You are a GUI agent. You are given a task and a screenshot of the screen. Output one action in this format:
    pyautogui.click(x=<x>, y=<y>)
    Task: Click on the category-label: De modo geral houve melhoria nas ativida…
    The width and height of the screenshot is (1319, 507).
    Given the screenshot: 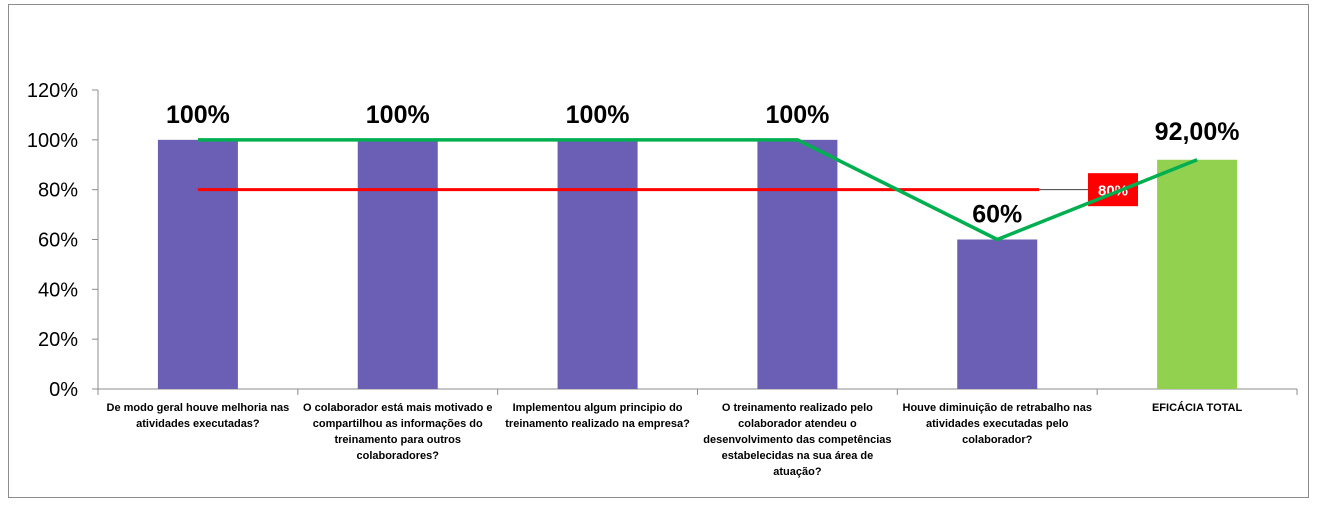 What is the action you would take?
    pyautogui.click(x=198, y=416)
    